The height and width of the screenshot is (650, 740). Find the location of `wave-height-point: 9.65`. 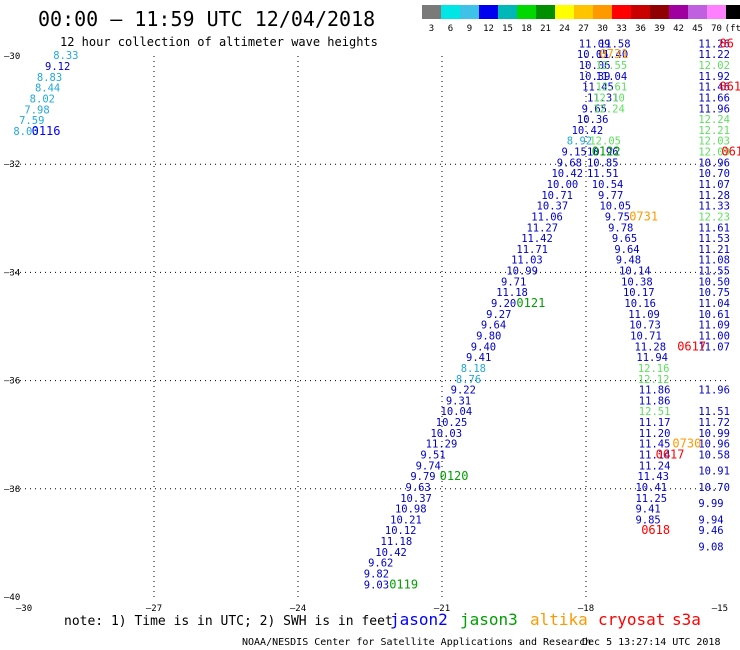

wave-height-point: 9.65 is located at coordinates (624, 239).